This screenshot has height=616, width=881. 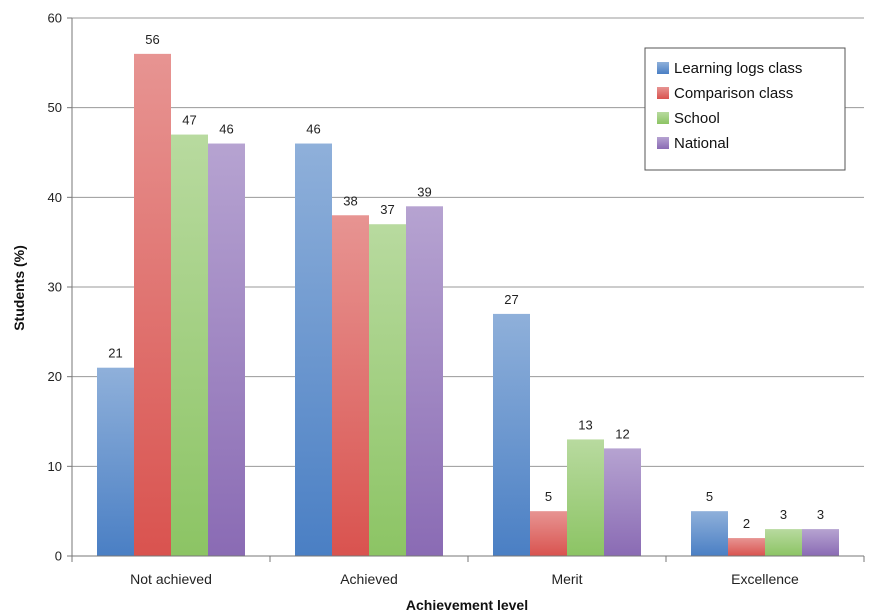 What do you see at coordinates (226, 129) in the screenshot?
I see `data-label-national-not-achieved: 46` at bounding box center [226, 129].